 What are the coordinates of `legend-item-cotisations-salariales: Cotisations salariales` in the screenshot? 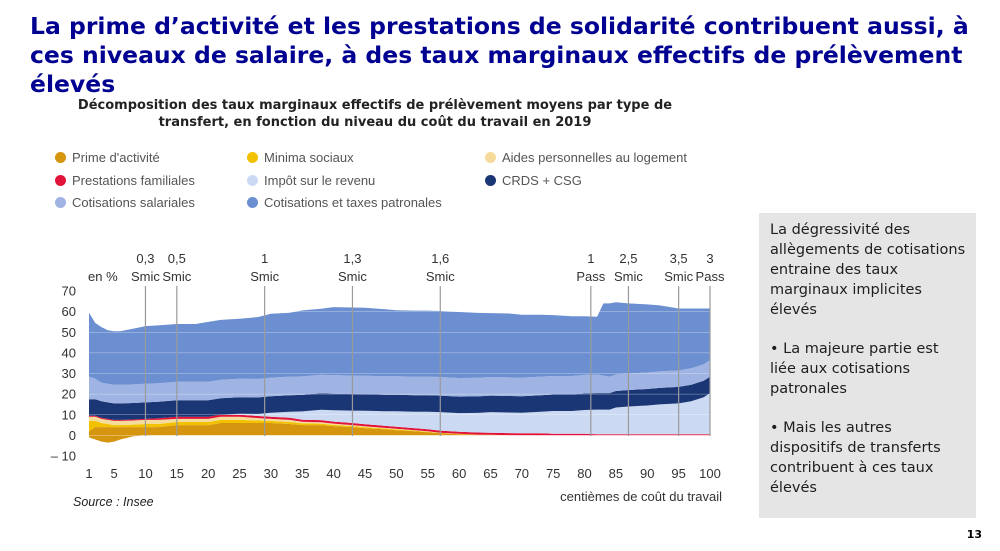 It's located at (125, 202).